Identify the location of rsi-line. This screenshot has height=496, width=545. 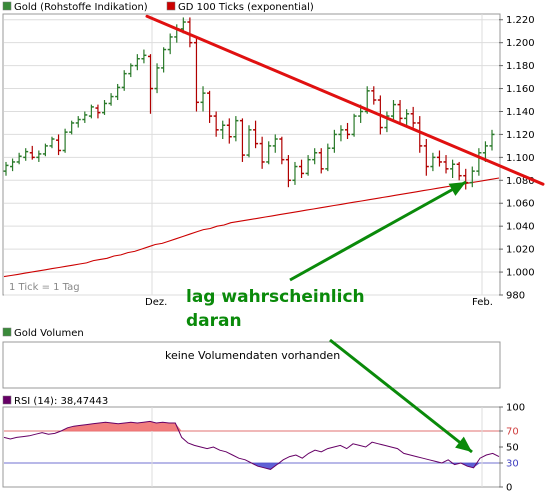
(251, 445).